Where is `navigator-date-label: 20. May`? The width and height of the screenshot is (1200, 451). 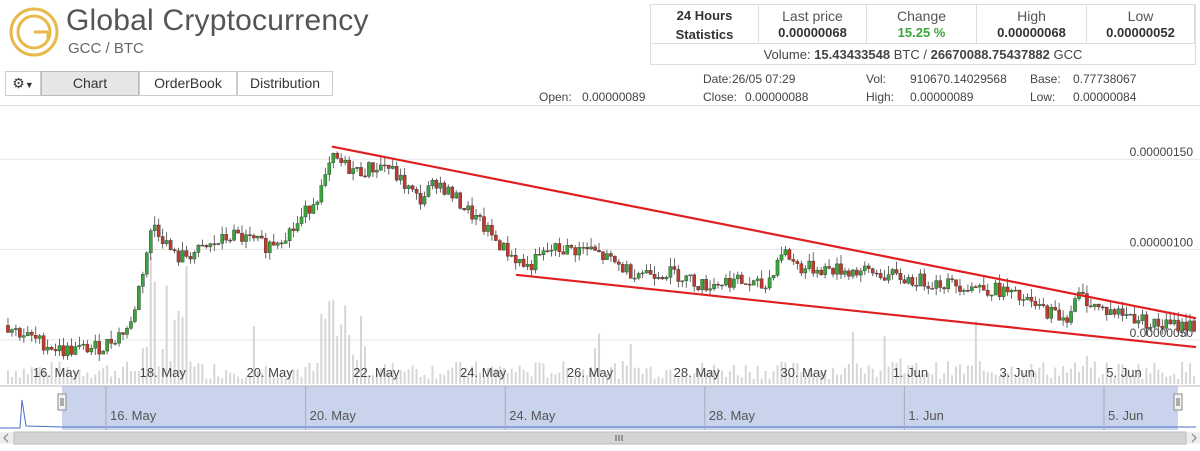 navigator-date-label: 20. May is located at coordinates (333, 415).